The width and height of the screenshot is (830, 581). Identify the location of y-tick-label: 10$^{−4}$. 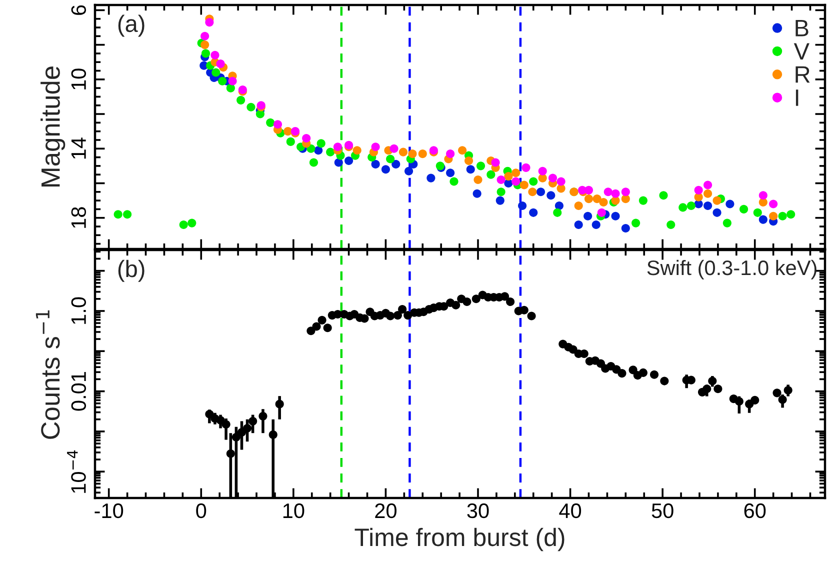
(76, 471).